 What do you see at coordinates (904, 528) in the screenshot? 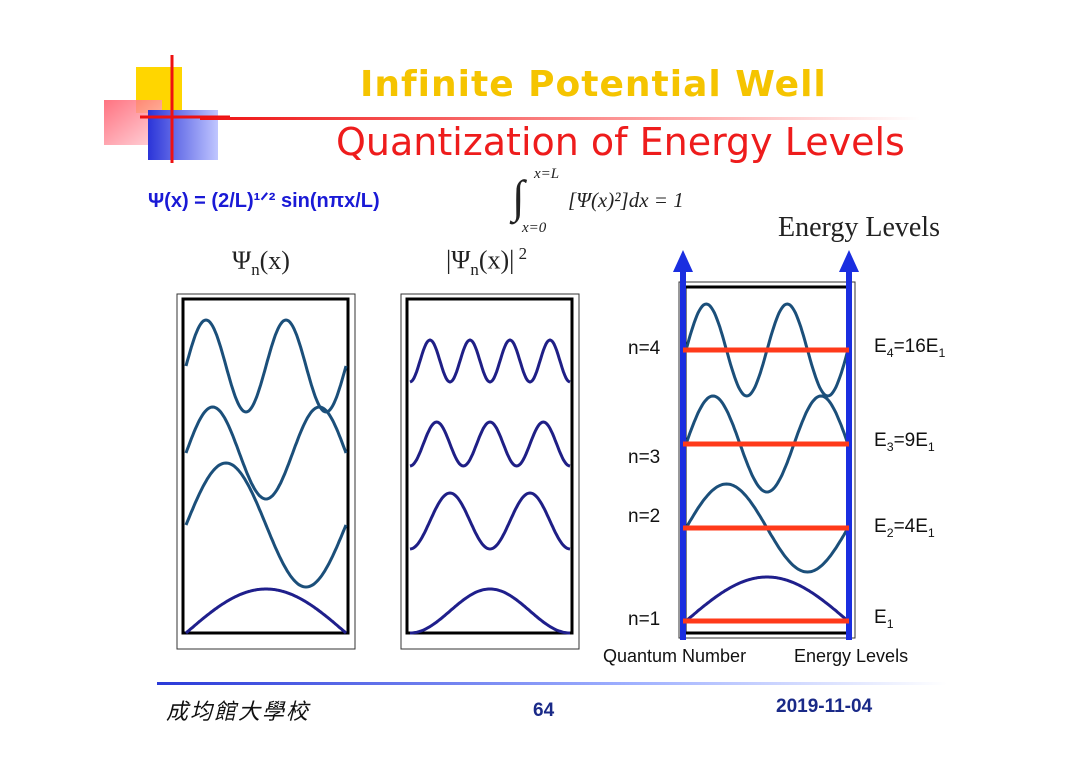
I see `energy-value-label-n2: E2=4E1` at bounding box center [904, 528].